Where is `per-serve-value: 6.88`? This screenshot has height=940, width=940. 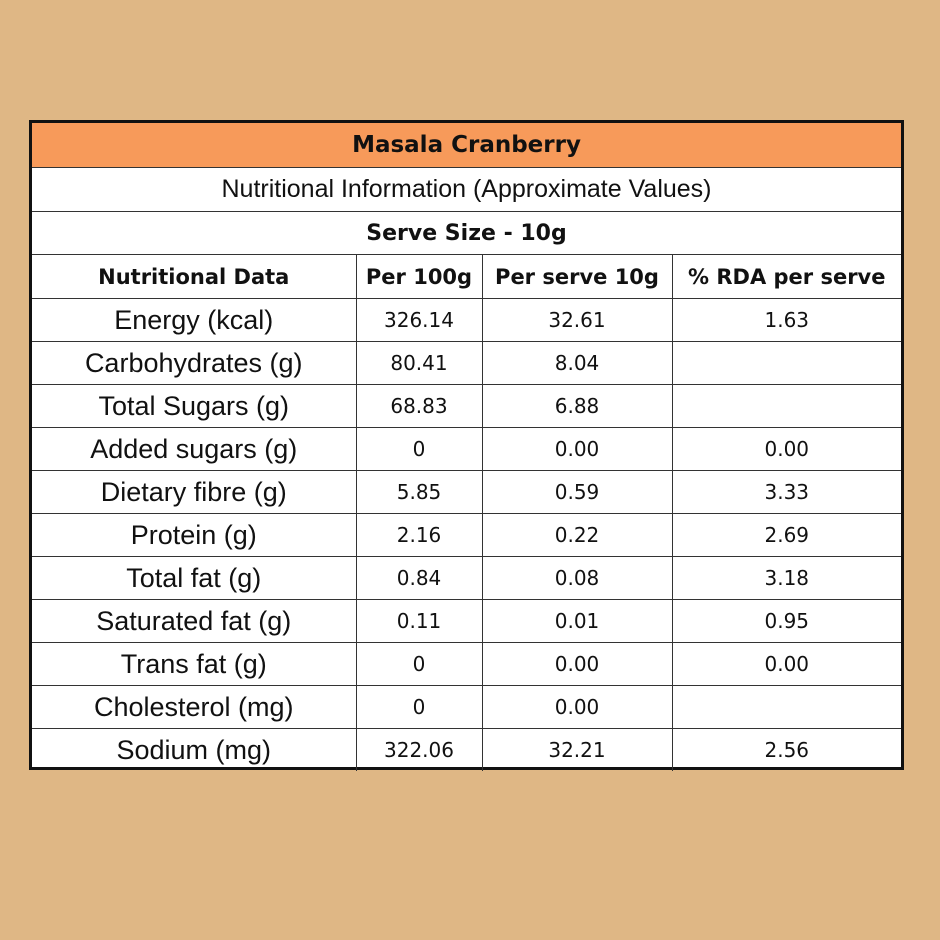
per-serve-value: 6.88 is located at coordinates (577, 406).